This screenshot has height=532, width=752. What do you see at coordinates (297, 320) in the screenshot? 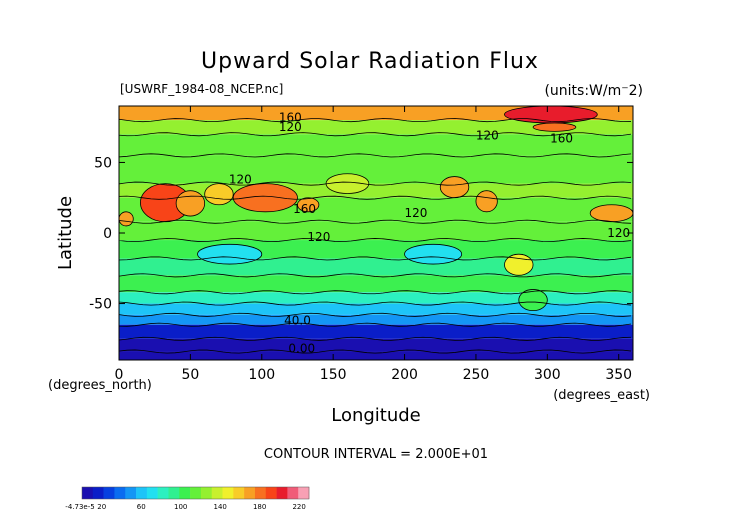
I see `contour-label-9: 40.0` at bounding box center [297, 320].